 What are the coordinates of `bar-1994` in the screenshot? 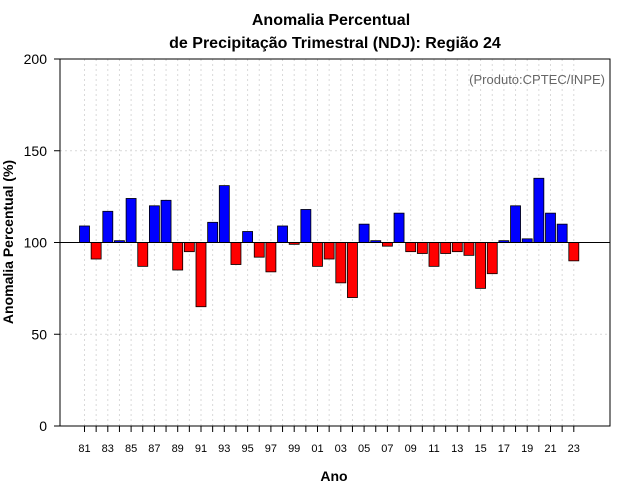 It's located at (236, 253).